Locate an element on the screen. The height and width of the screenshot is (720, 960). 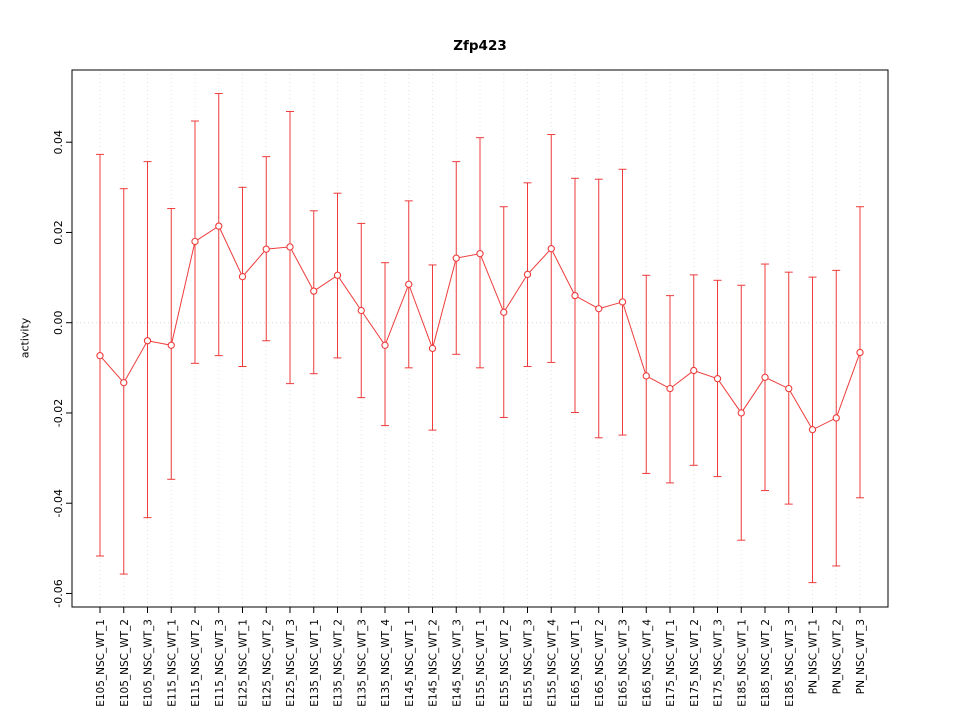
x-tick-label: PN_NSC_WT_3 is located at coordinates (861, 656).